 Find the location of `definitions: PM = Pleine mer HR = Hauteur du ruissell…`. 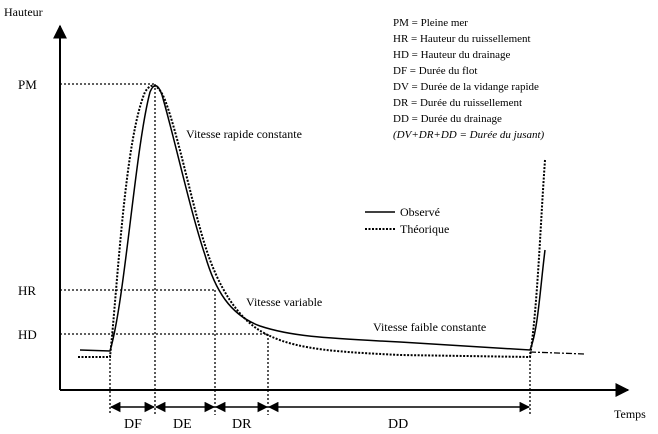

definitions: PM = Pleine mer HR = Hauteur du ruissell… is located at coordinates (469, 79).